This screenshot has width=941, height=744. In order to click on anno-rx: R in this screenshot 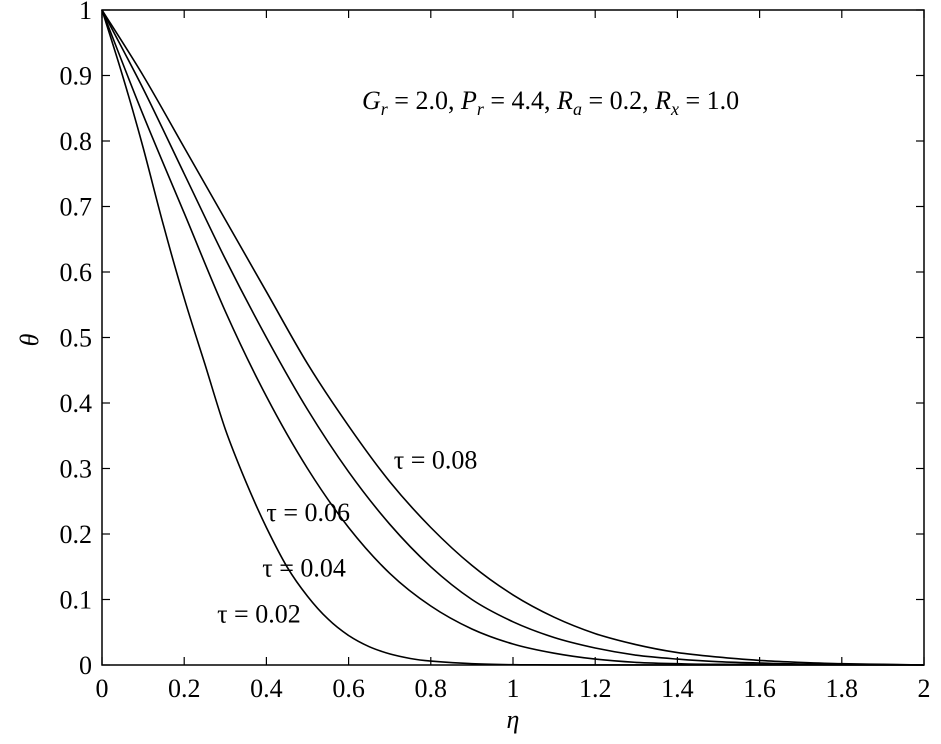, I will do `click(662, 100)`.